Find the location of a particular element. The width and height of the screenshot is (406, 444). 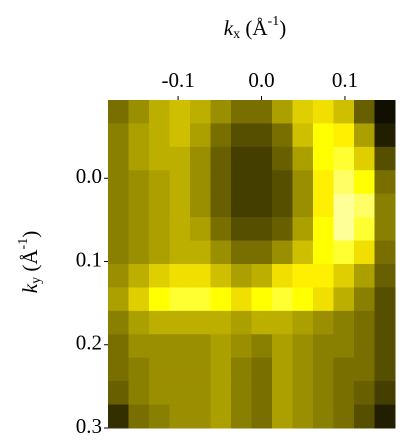

x-tick-label: 0.1 is located at coordinates (345, 80).